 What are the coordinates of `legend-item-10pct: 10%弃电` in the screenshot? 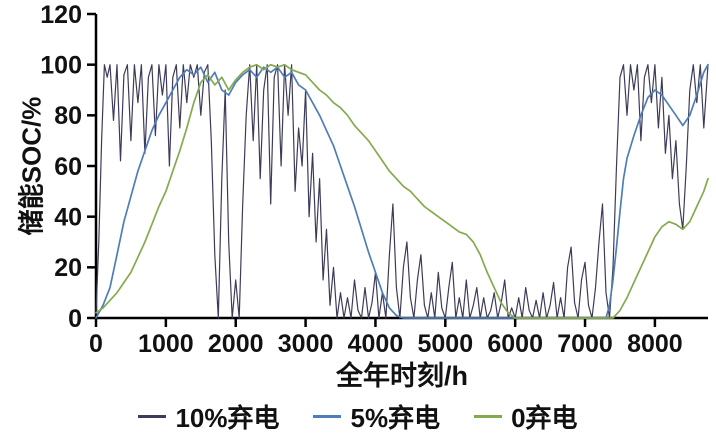 It's located at (208, 416).